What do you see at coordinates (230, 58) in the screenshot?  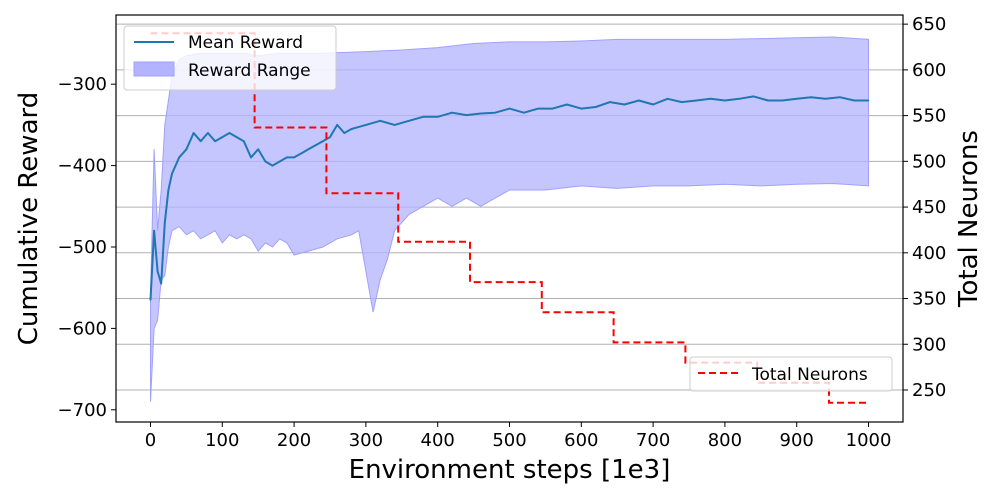 I see `legend-top-left: Mean Reward Reward Range` at bounding box center [230, 58].